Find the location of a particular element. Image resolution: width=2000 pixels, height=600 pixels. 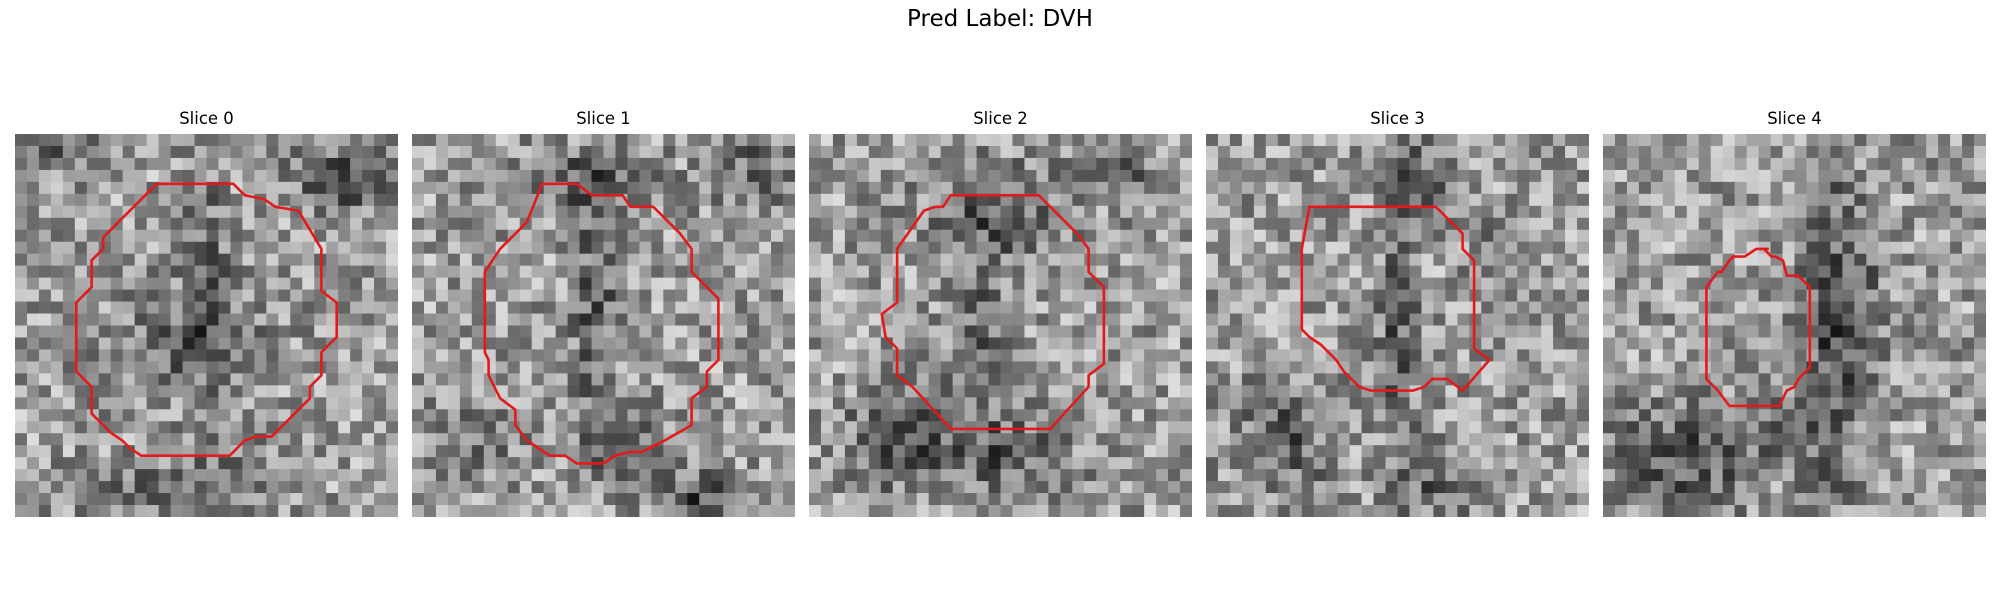

slice-title: Slice 2 is located at coordinates (1000, 118).